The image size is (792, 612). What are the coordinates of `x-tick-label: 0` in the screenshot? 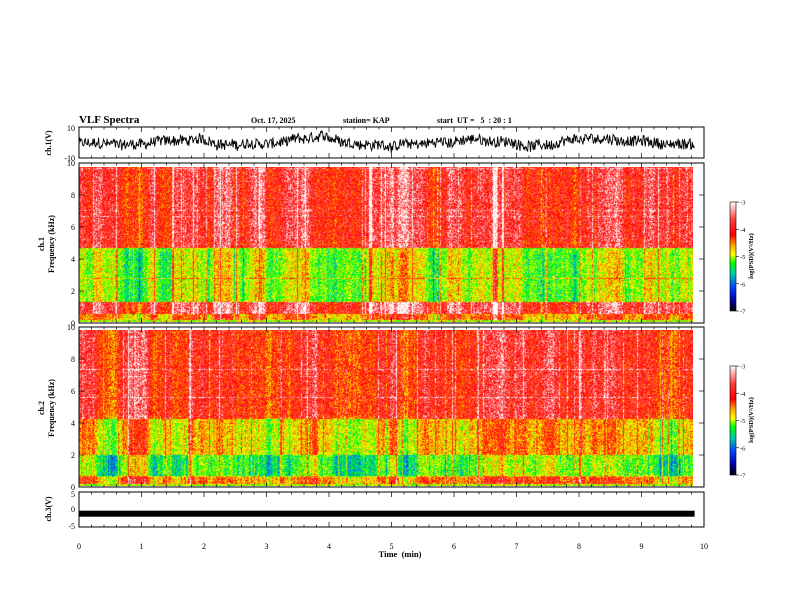 It's located at (79, 546).